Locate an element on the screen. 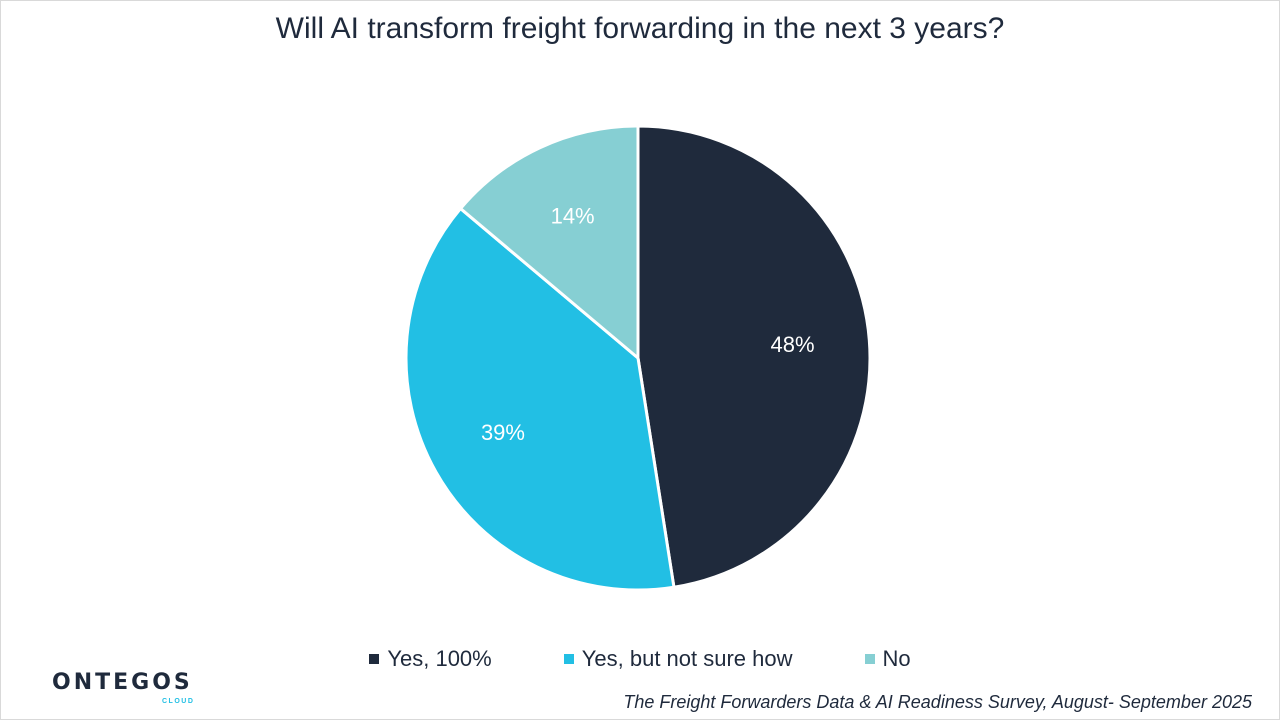 The image size is (1280, 720). legend-item-no: No is located at coordinates (887, 659).